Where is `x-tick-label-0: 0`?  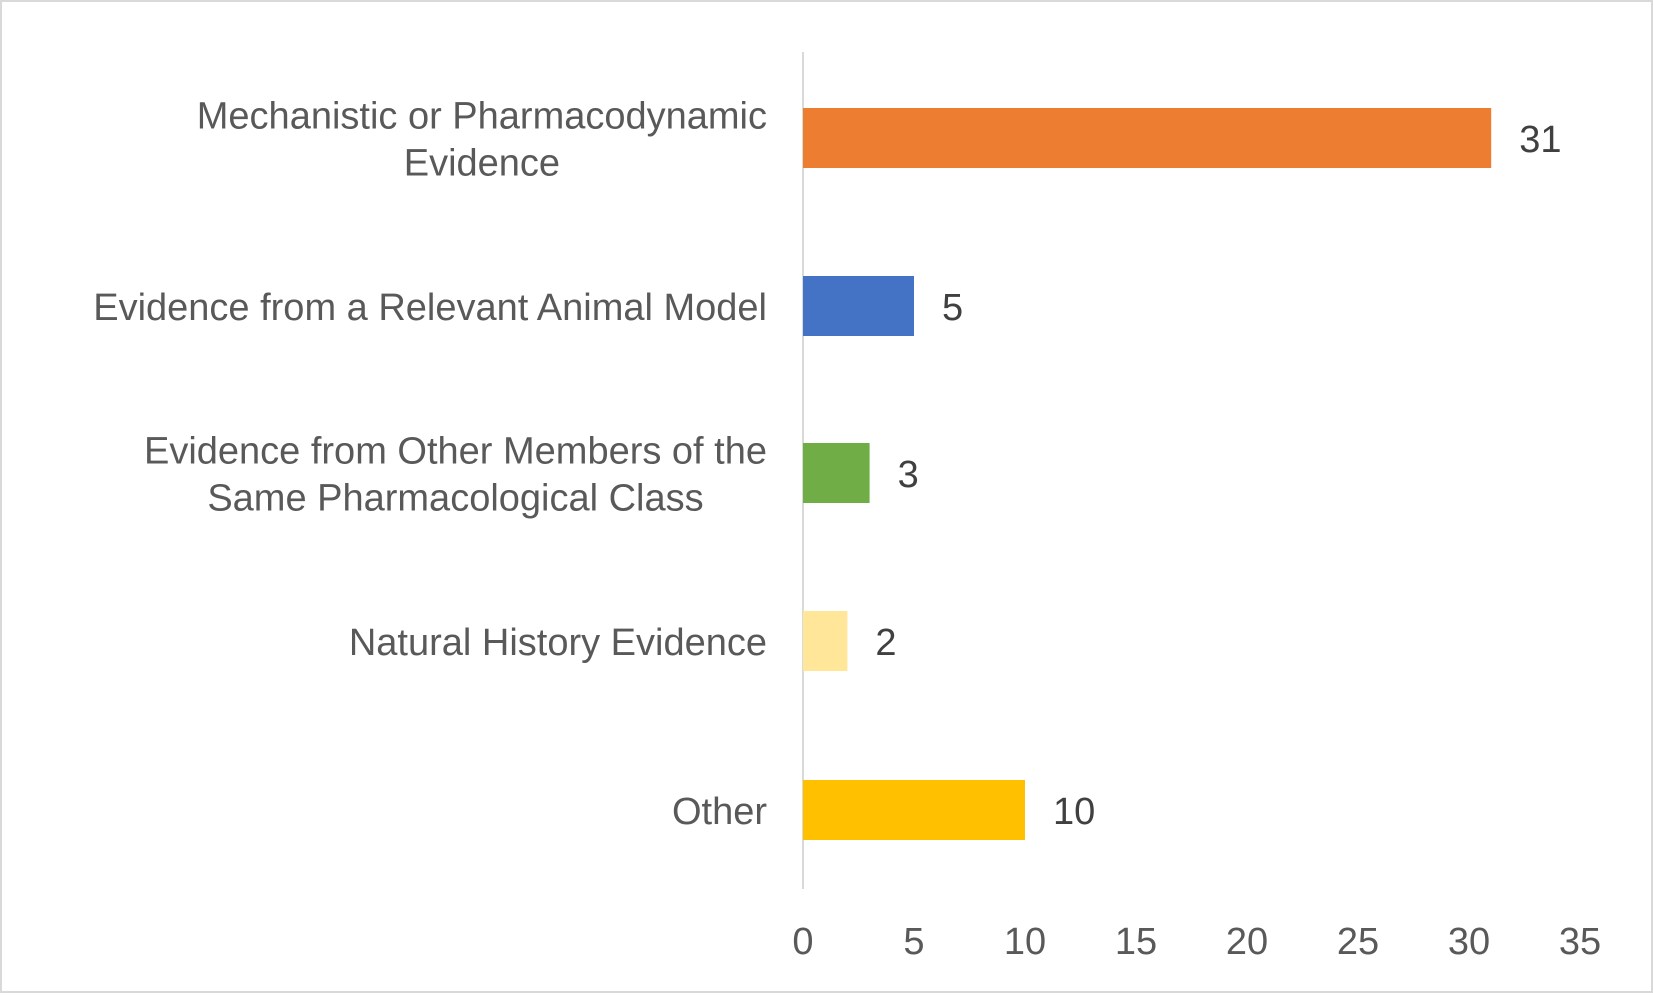
x-tick-label-0: 0 is located at coordinates (802, 942).